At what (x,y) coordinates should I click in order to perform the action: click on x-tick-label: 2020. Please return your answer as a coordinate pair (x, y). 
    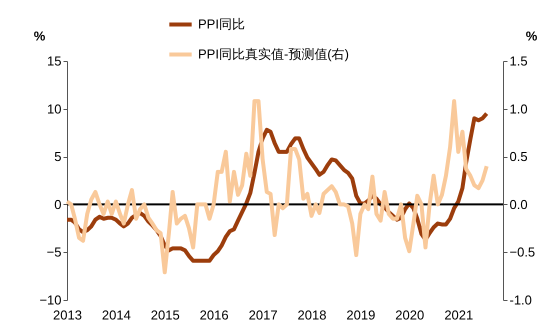
    Looking at the image, I should click on (409, 315).